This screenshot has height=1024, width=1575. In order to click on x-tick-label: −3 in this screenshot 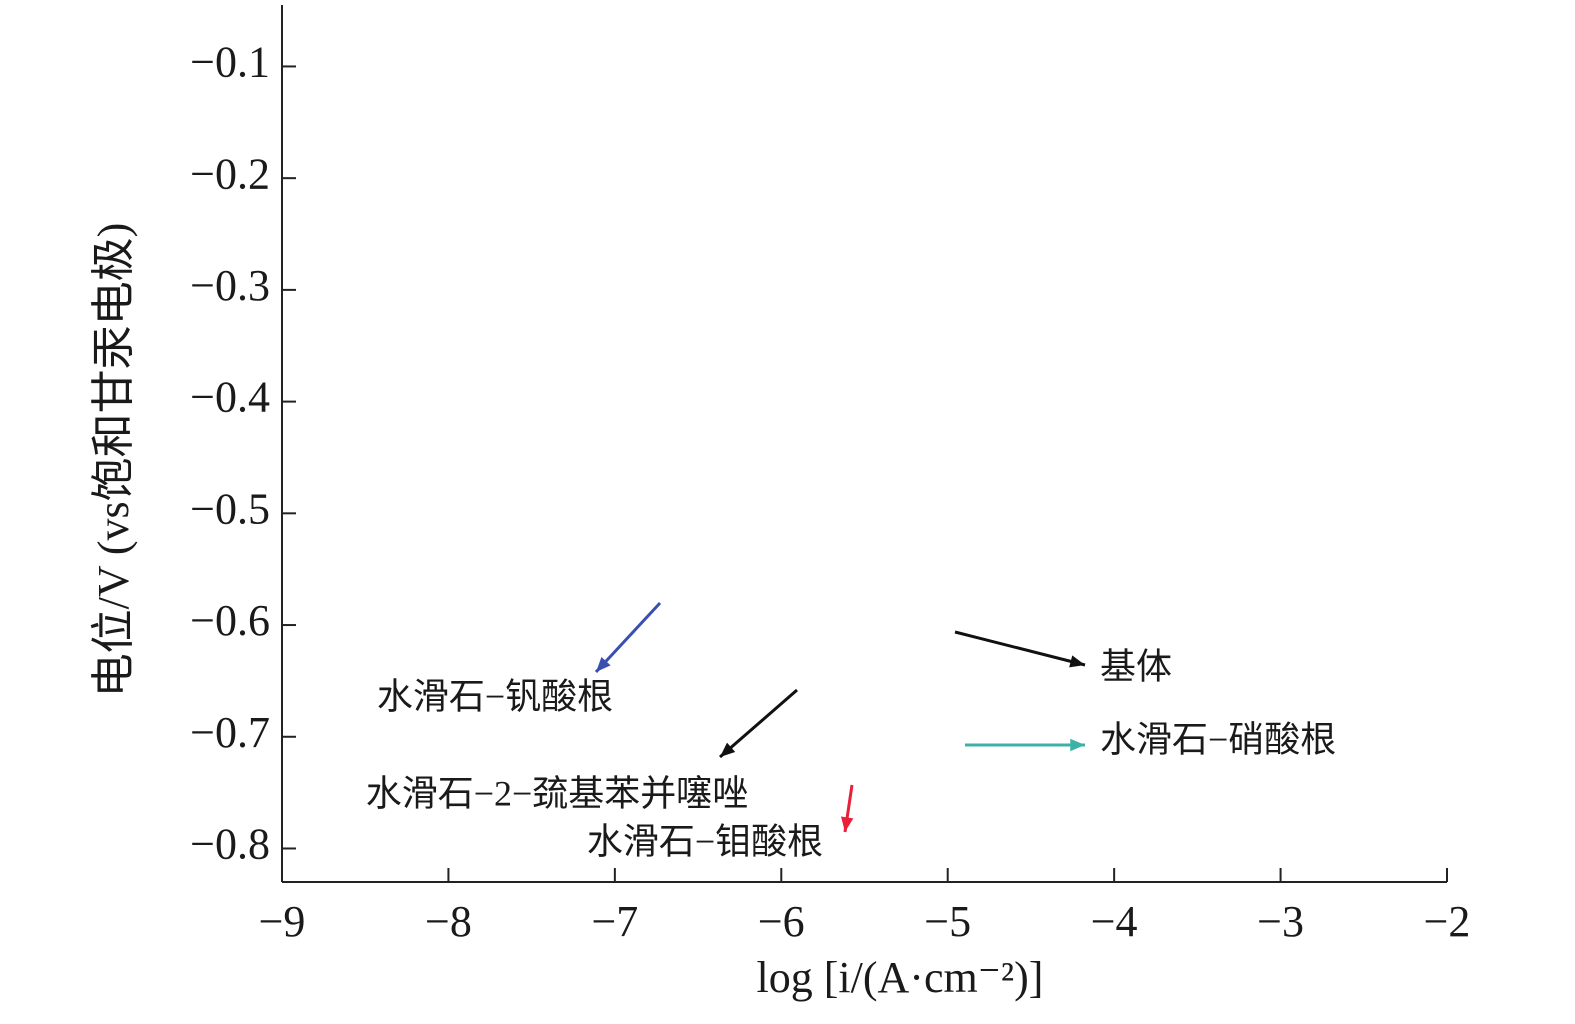, I will do `click(1280, 921)`.